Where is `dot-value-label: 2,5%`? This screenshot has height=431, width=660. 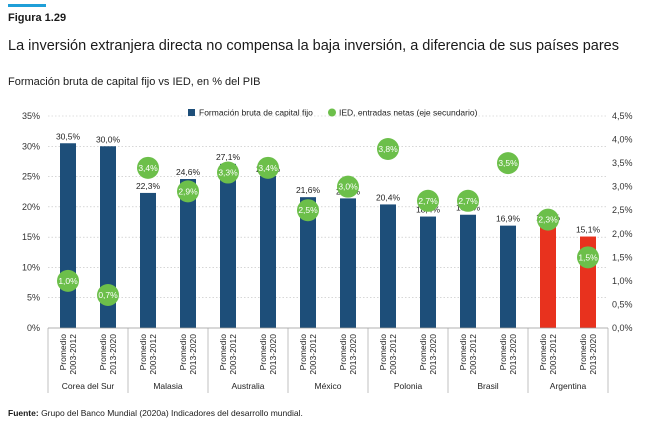 dot-value-label: 2,5% is located at coordinates (308, 210).